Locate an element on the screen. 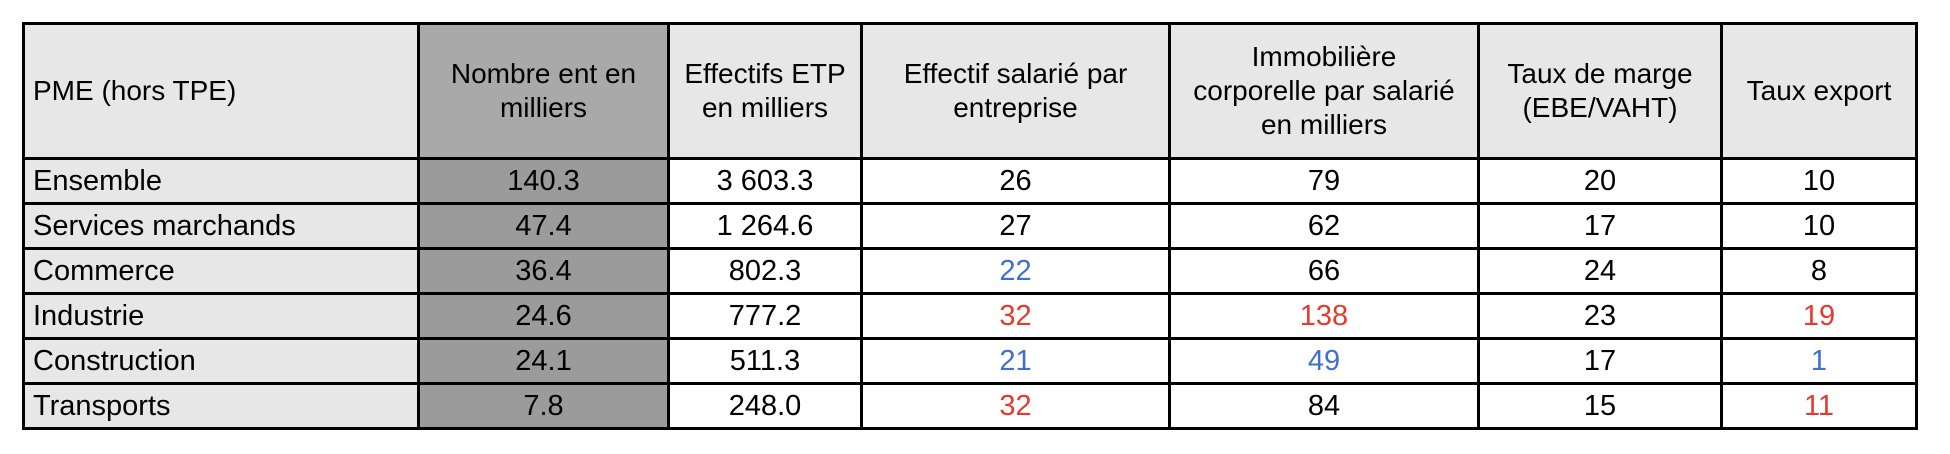 The width and height of the screenshot is (1950, 454). table-row: Ensemble 140.3 3 603.3 26 79 20 10 is located at coordinates (970, 181).